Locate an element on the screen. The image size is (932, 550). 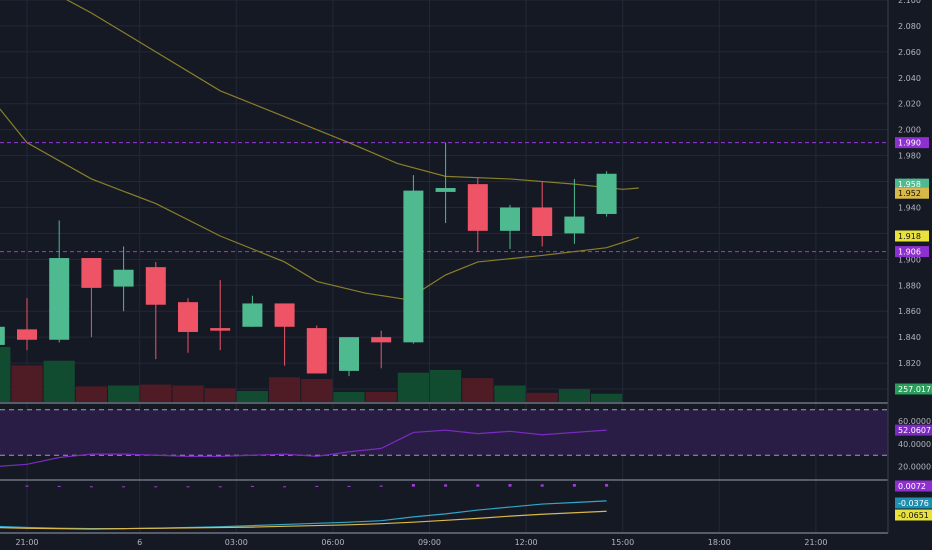
macd-badge: -0.0651 is located at coordinates (913, 515).